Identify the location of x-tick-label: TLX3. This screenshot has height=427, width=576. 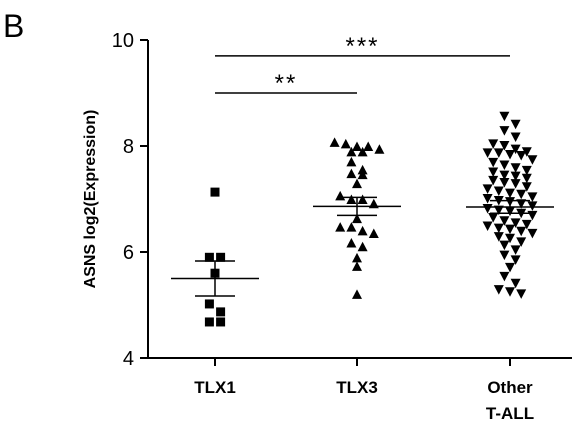
(357, 387).